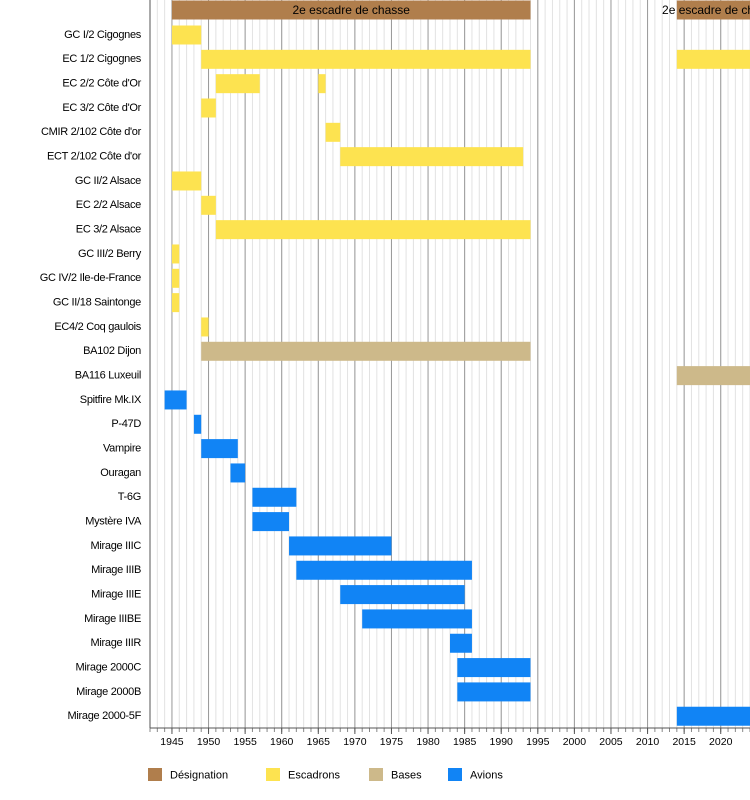 This screenshot has height=800, width=750. Describe the element at coordinates (109, 667) in the screenshot. I see `row-label: Mirage 2000C` at that location.